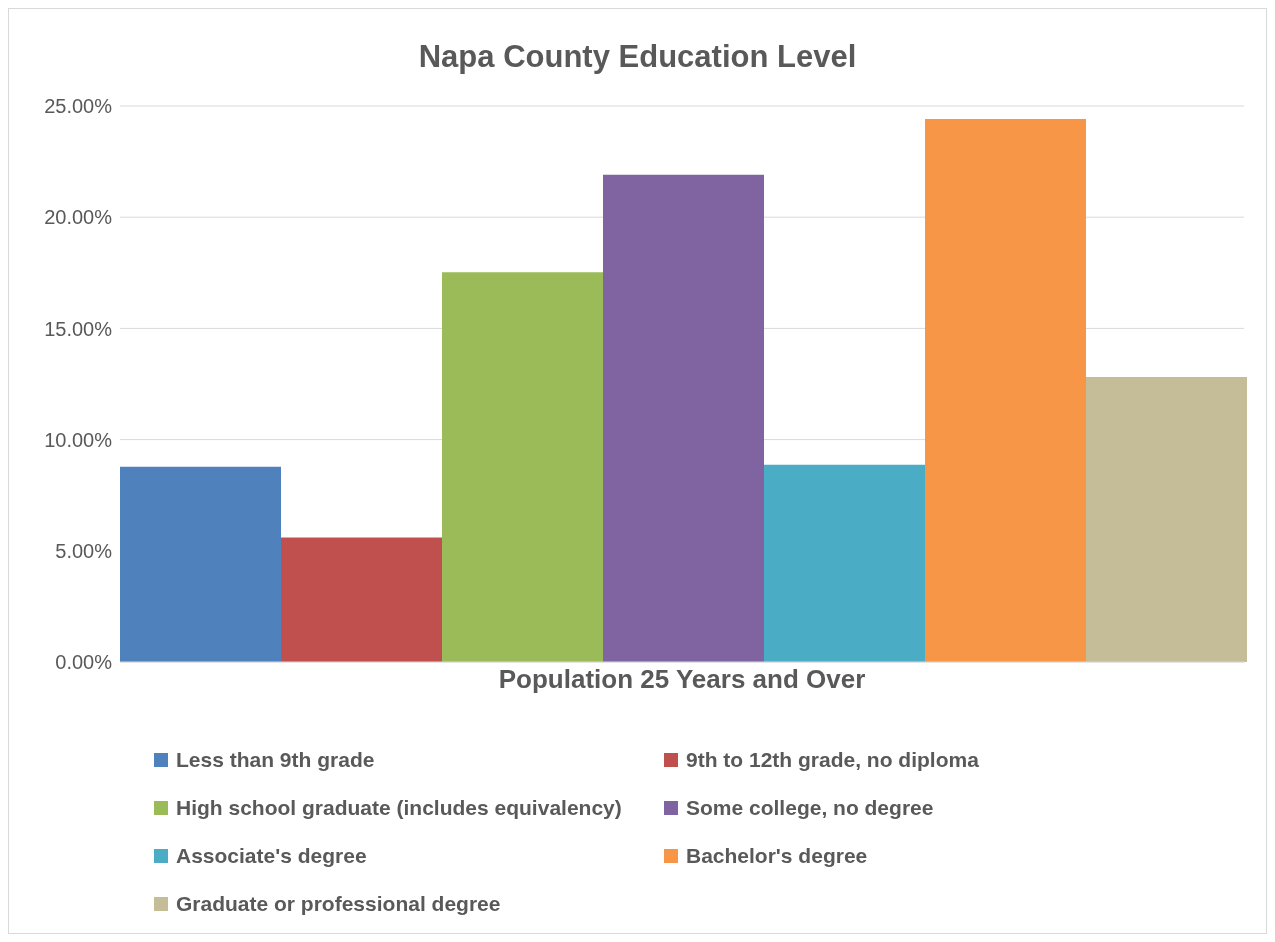  Describe the element at coordinates (78, 106) in the screenshot. I see `y-tick-label: 25.00%` at that location.